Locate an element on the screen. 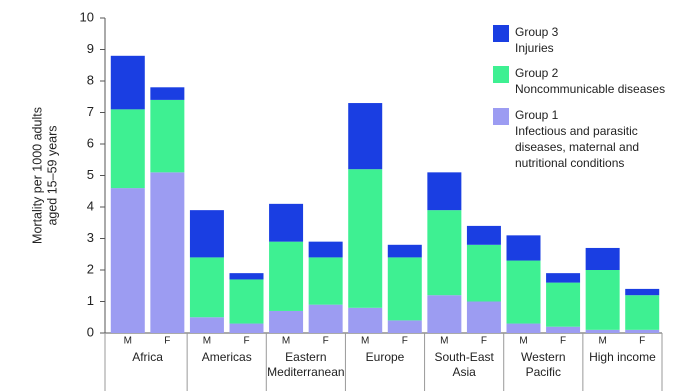  y-axis-label: aged 15–59 years is located at coordinates (52, 175).